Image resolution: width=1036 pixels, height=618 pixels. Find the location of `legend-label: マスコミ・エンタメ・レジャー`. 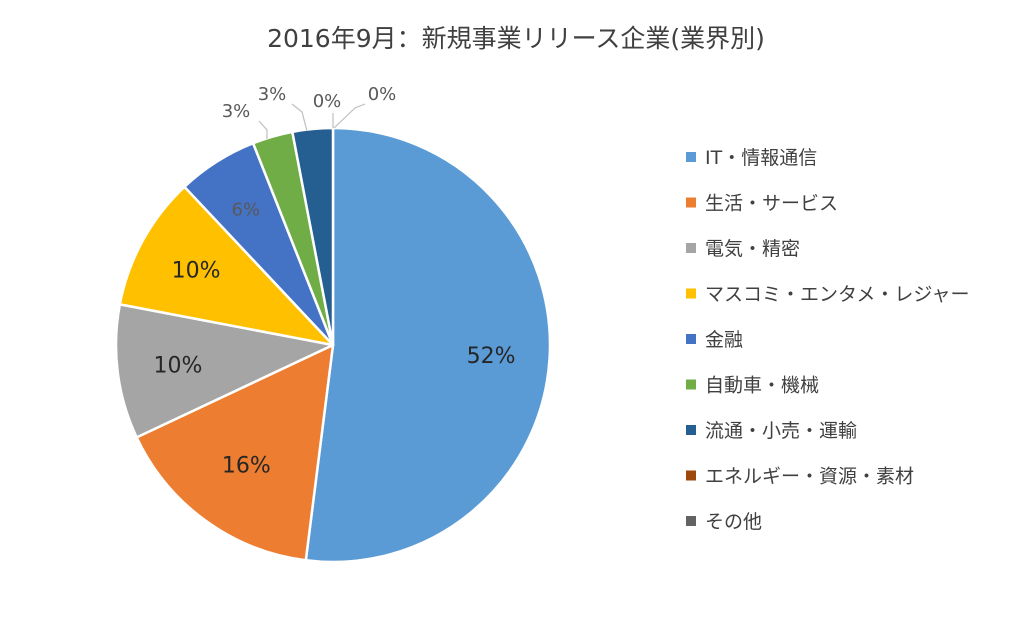

legend-label: マスコミ・エンタメ・レジャー is located at coordinates (837, 295).